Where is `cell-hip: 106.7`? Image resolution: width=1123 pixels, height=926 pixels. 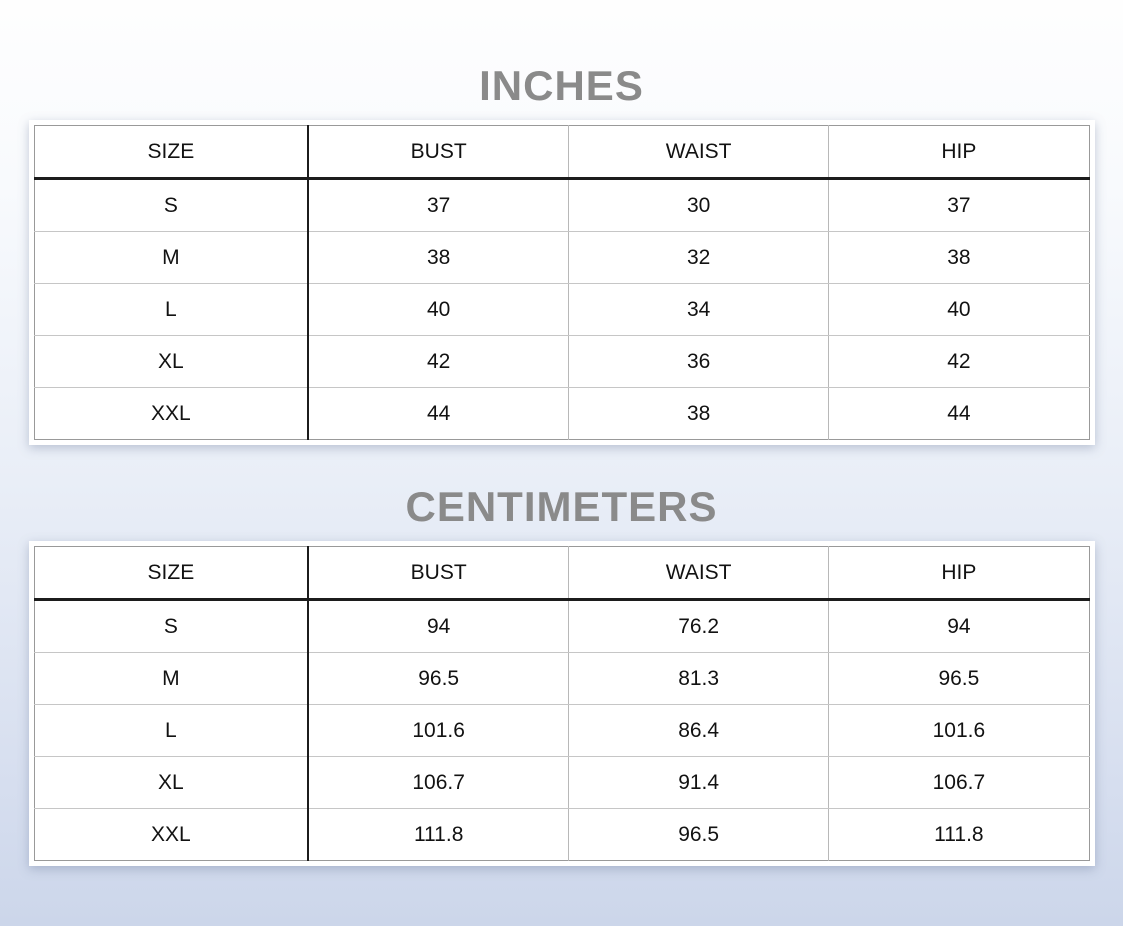 cell-hip: 106.7 is located at coordinates (958, 783).